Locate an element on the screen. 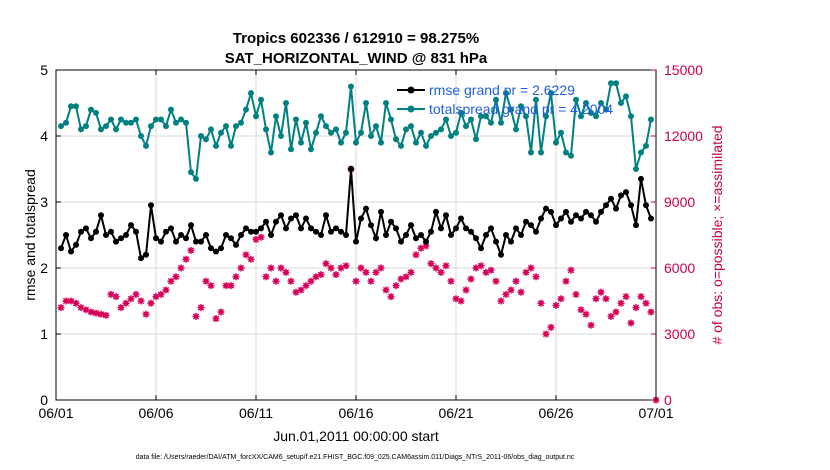  y-tick-label-left: 2 is located at coordinates (44, 268).